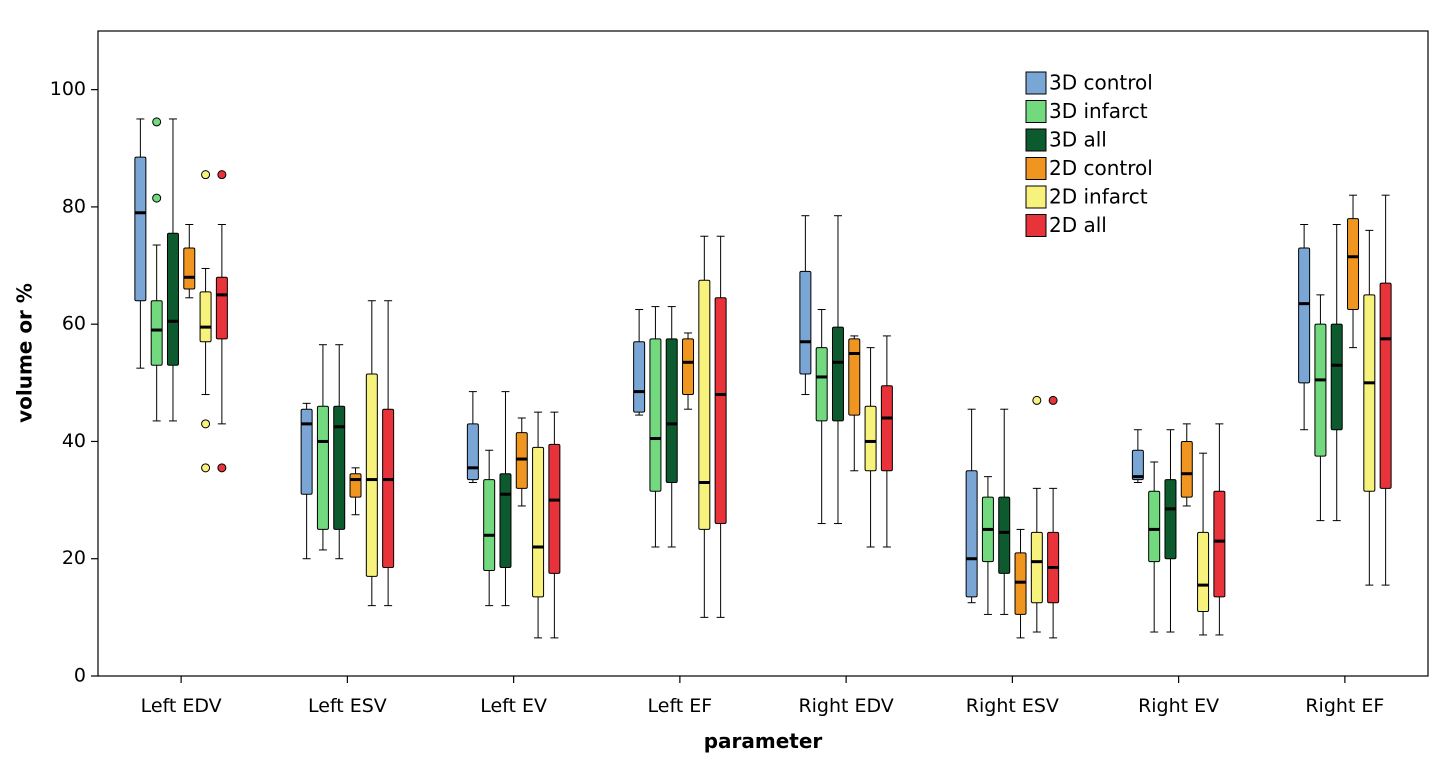 The image size is (1445, 768). What do you see at coordinates (1178, 706) in the screenshot?
I see `x-tick-label: Right EV` at bounding box center [1178, 706].